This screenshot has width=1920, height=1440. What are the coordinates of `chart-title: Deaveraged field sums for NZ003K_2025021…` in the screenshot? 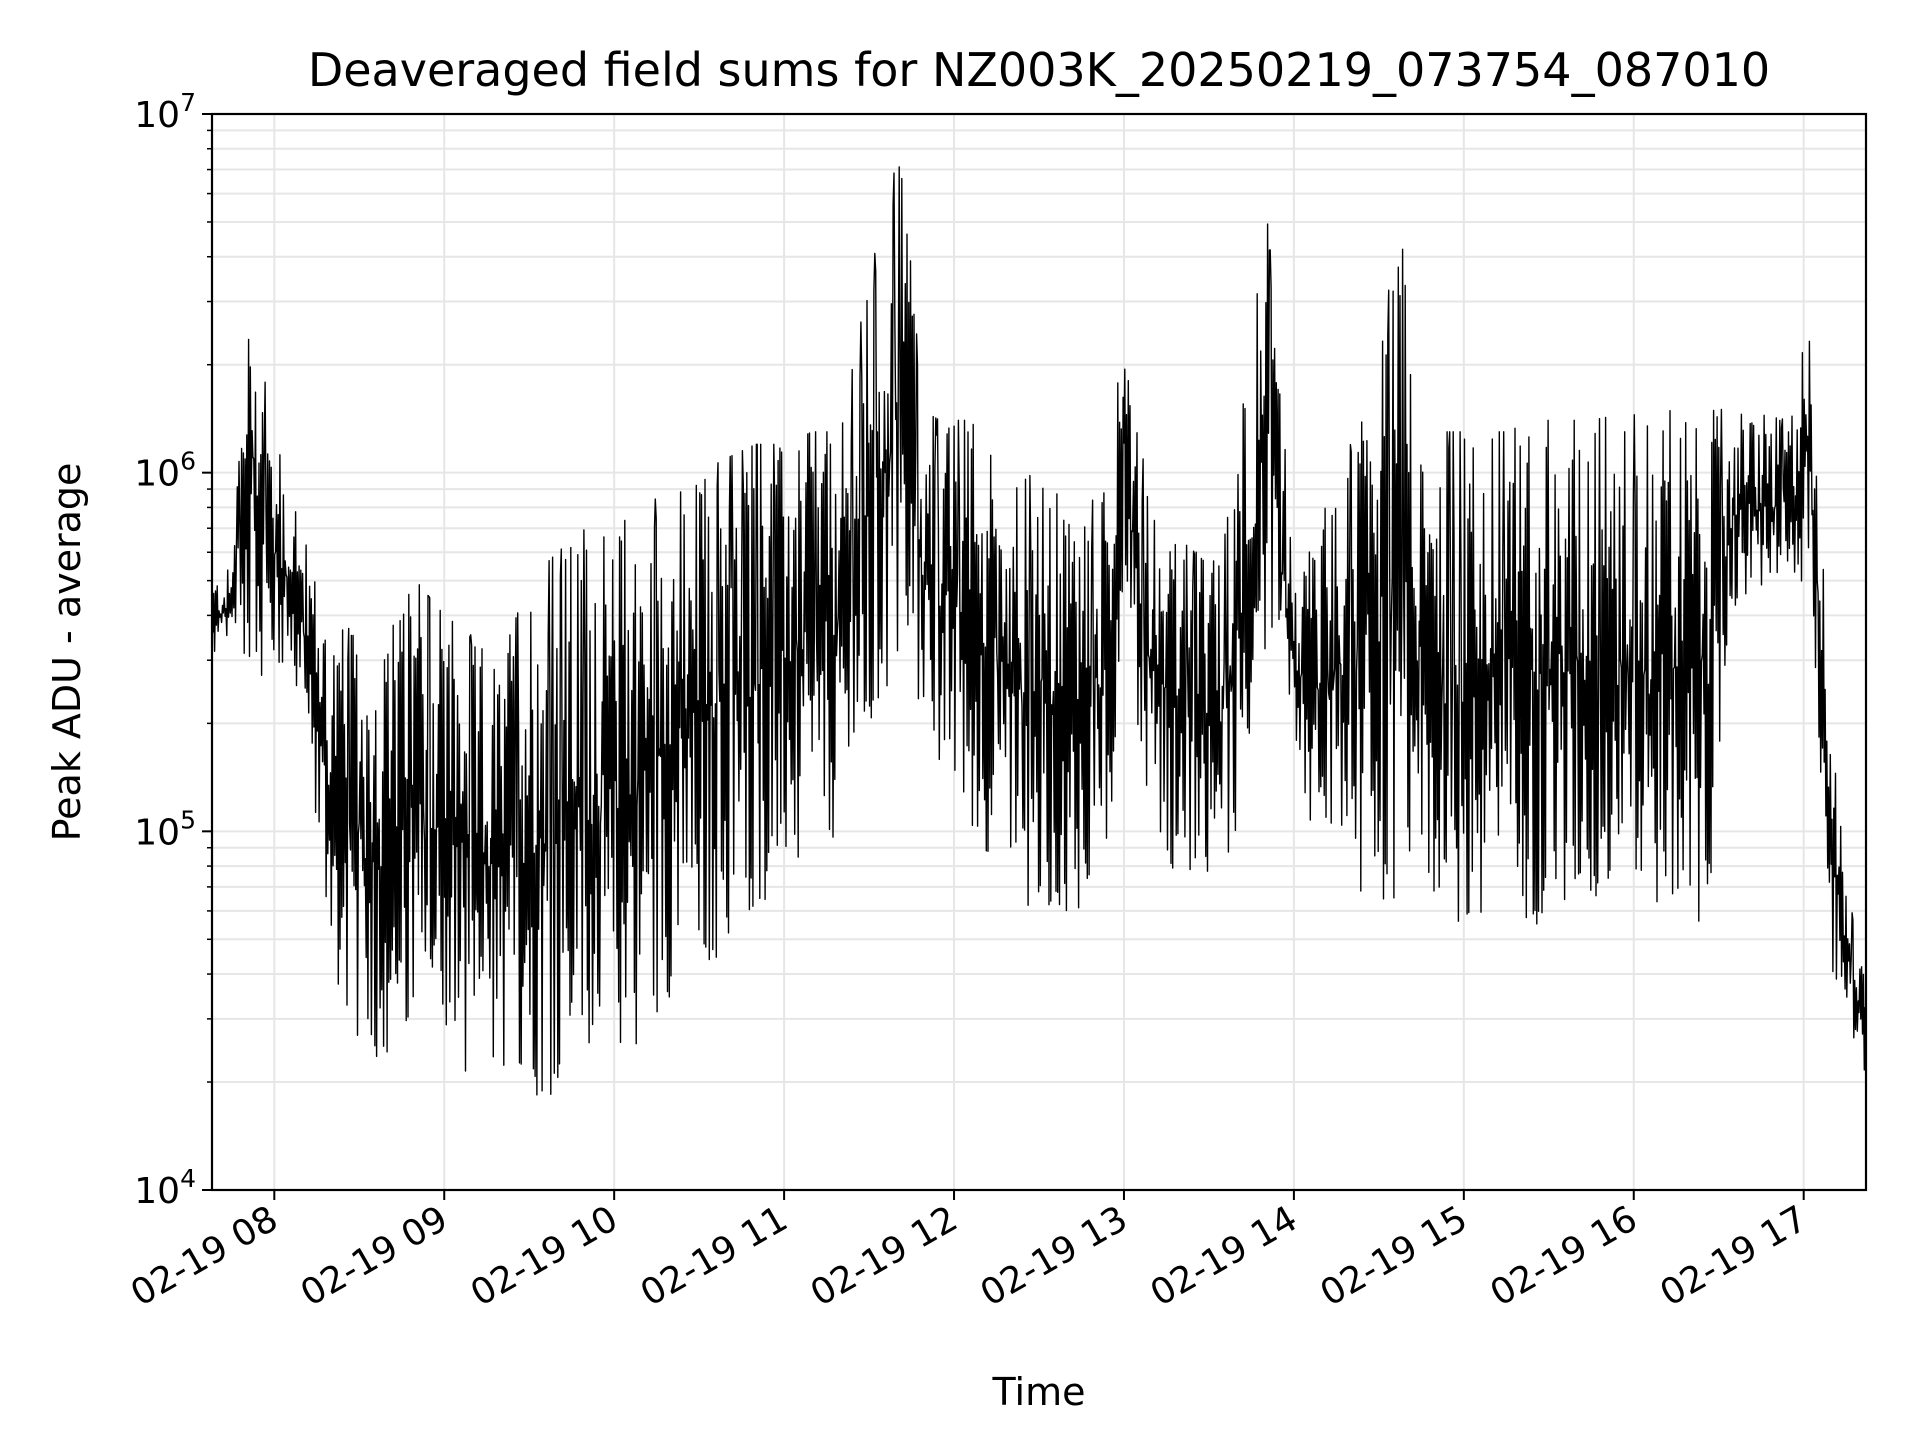 It's located at (1039, 70).